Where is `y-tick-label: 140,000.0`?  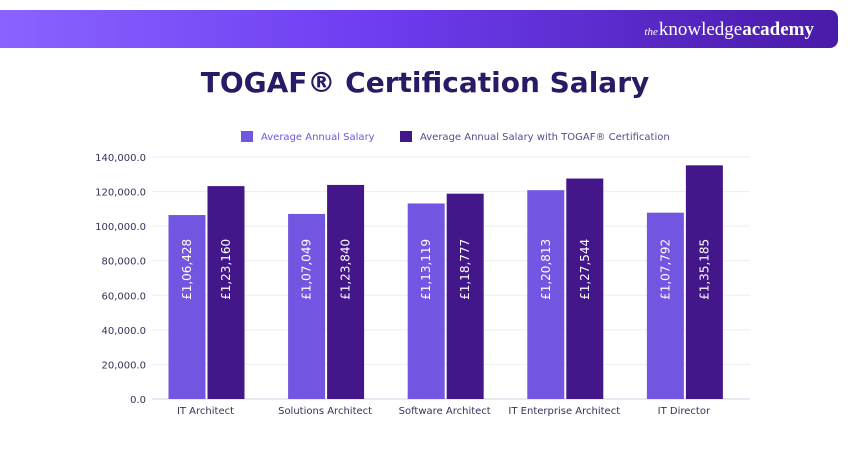
y-tick-label: 140,000.0 is located at coordinates (120, 158).